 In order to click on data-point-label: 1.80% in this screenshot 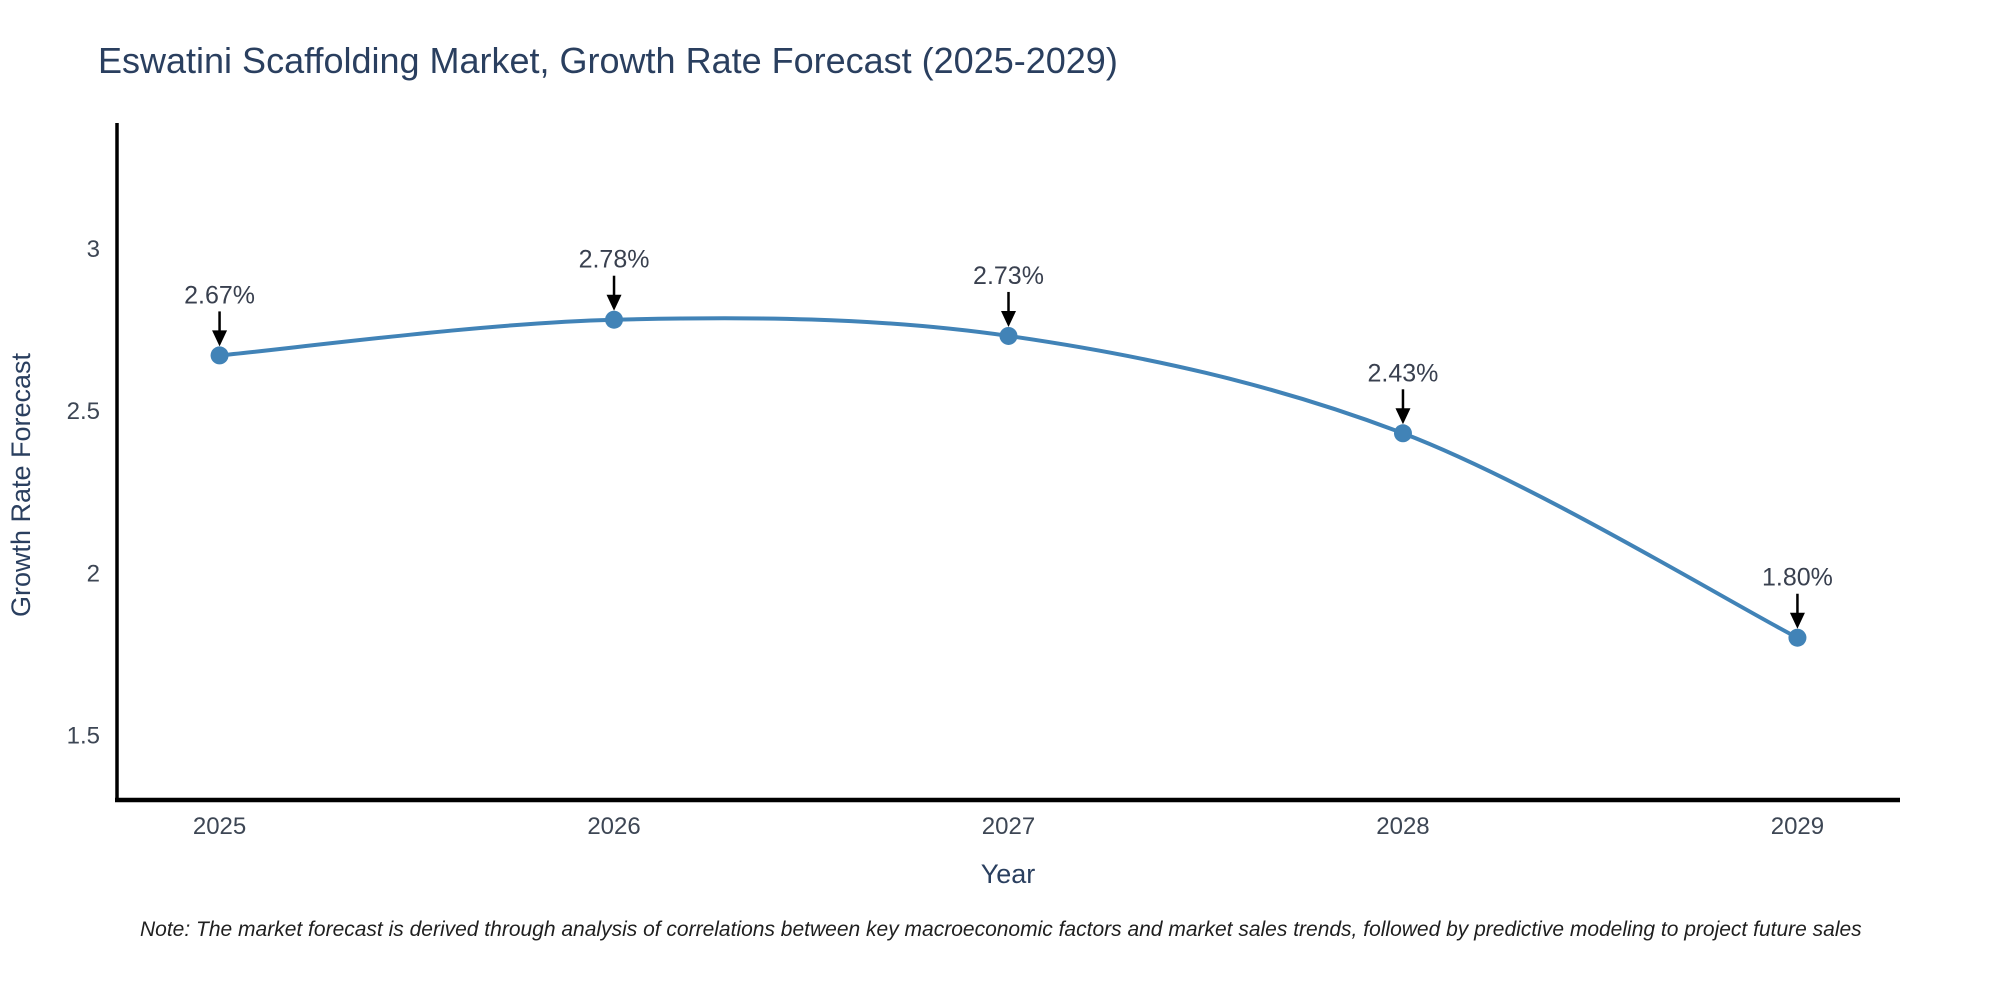, I will do `click(1797, 578)`.